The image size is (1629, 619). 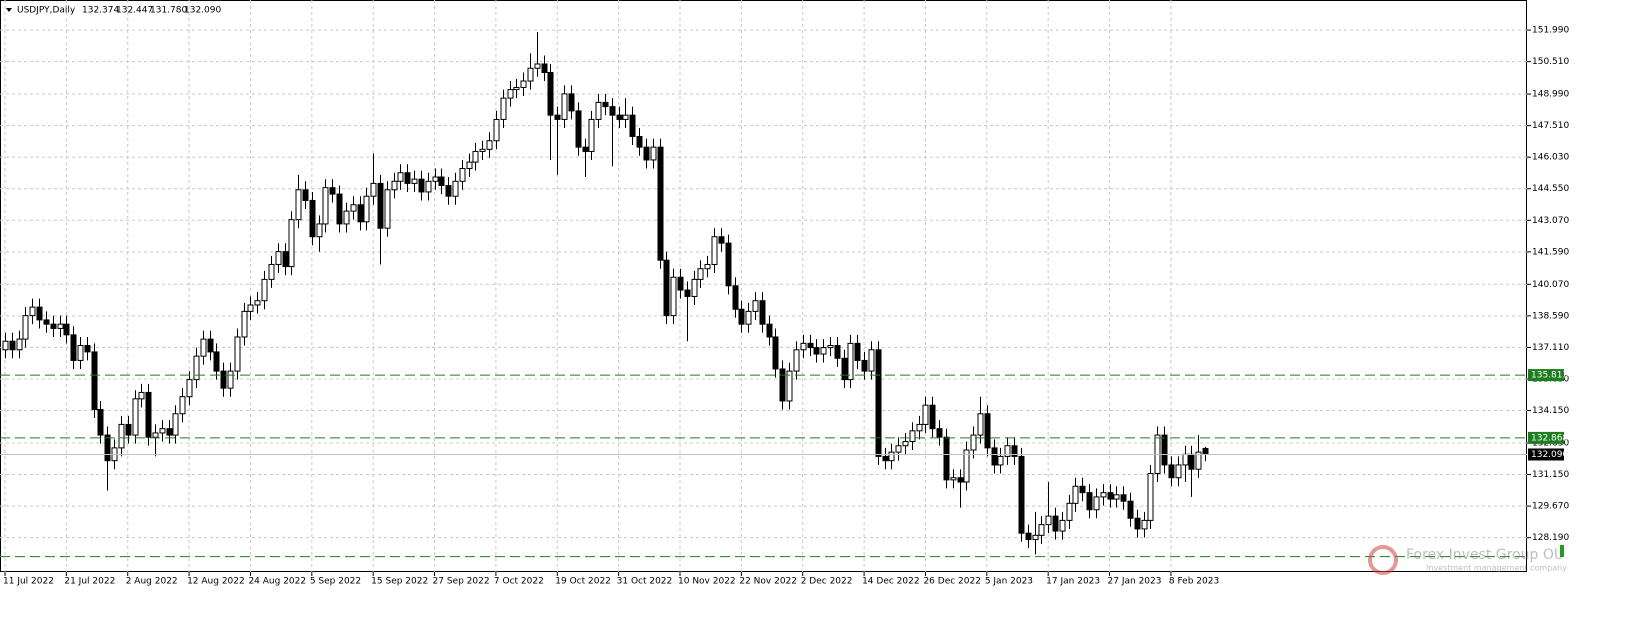 What do you see at coordinates (100, 11) in the screenshot?
I see `quote-value: 132.374` at bounding box center [100, 11].